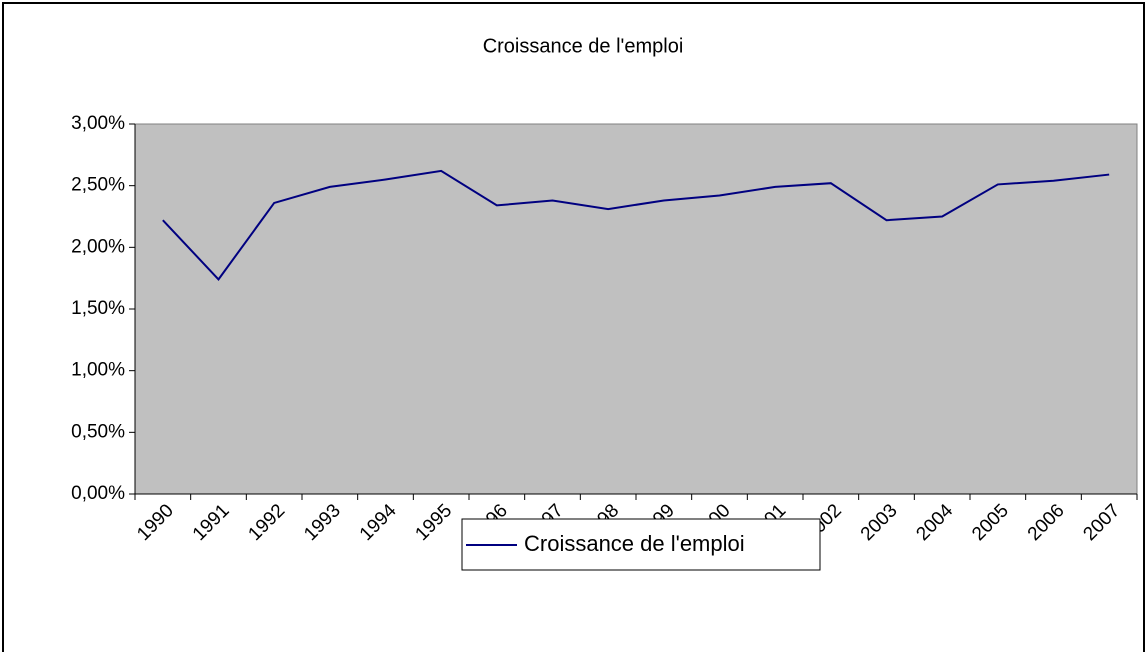  Describe the element at coordinates (636, 225) in the screenshot. I see `line-series` at that location.